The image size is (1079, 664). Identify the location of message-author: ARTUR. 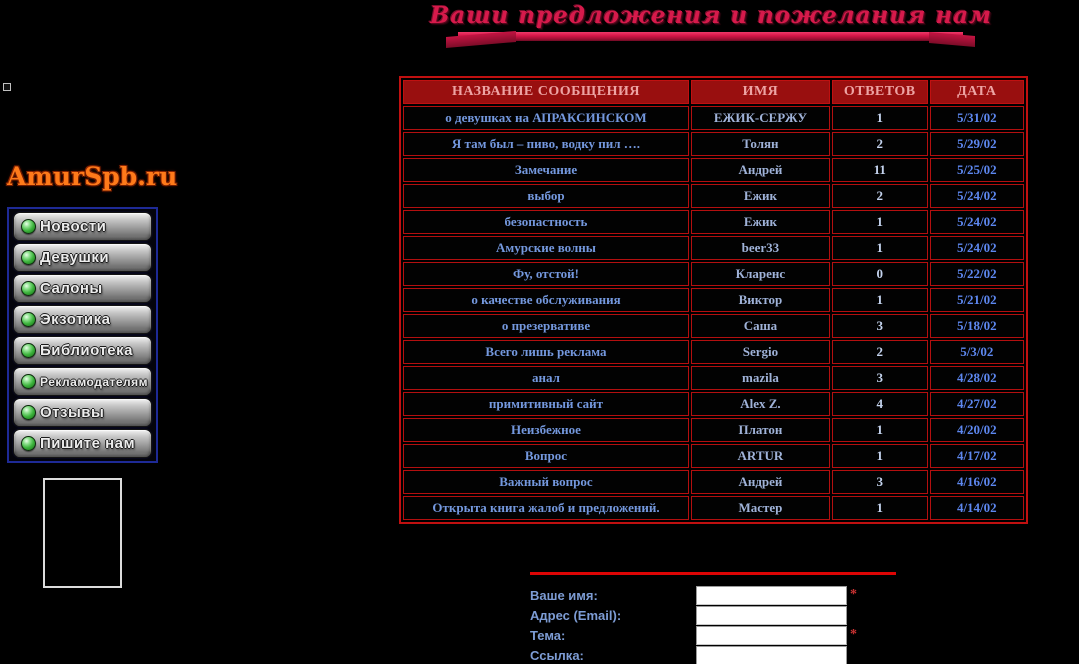
(760, 456).